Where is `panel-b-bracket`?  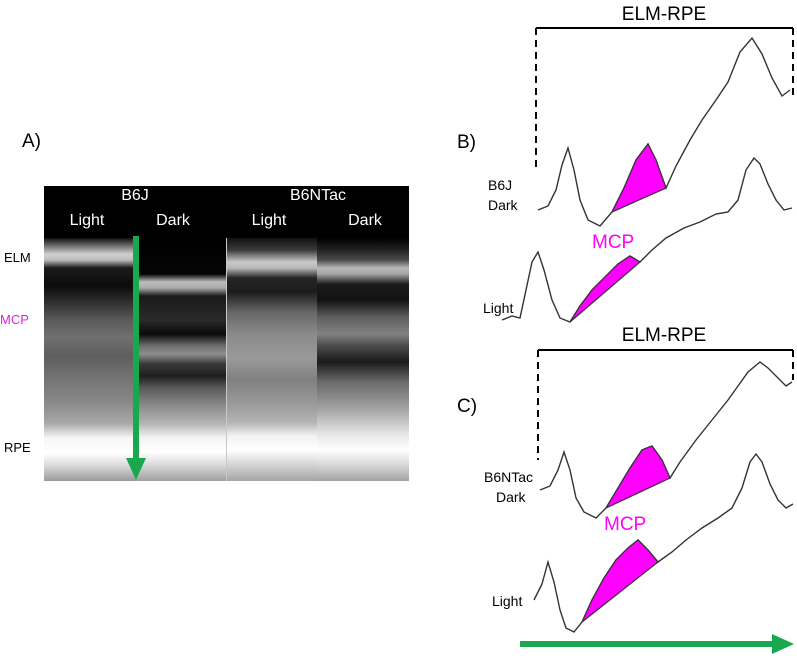 panel-b-bracket is located at coordinates (664, 98).